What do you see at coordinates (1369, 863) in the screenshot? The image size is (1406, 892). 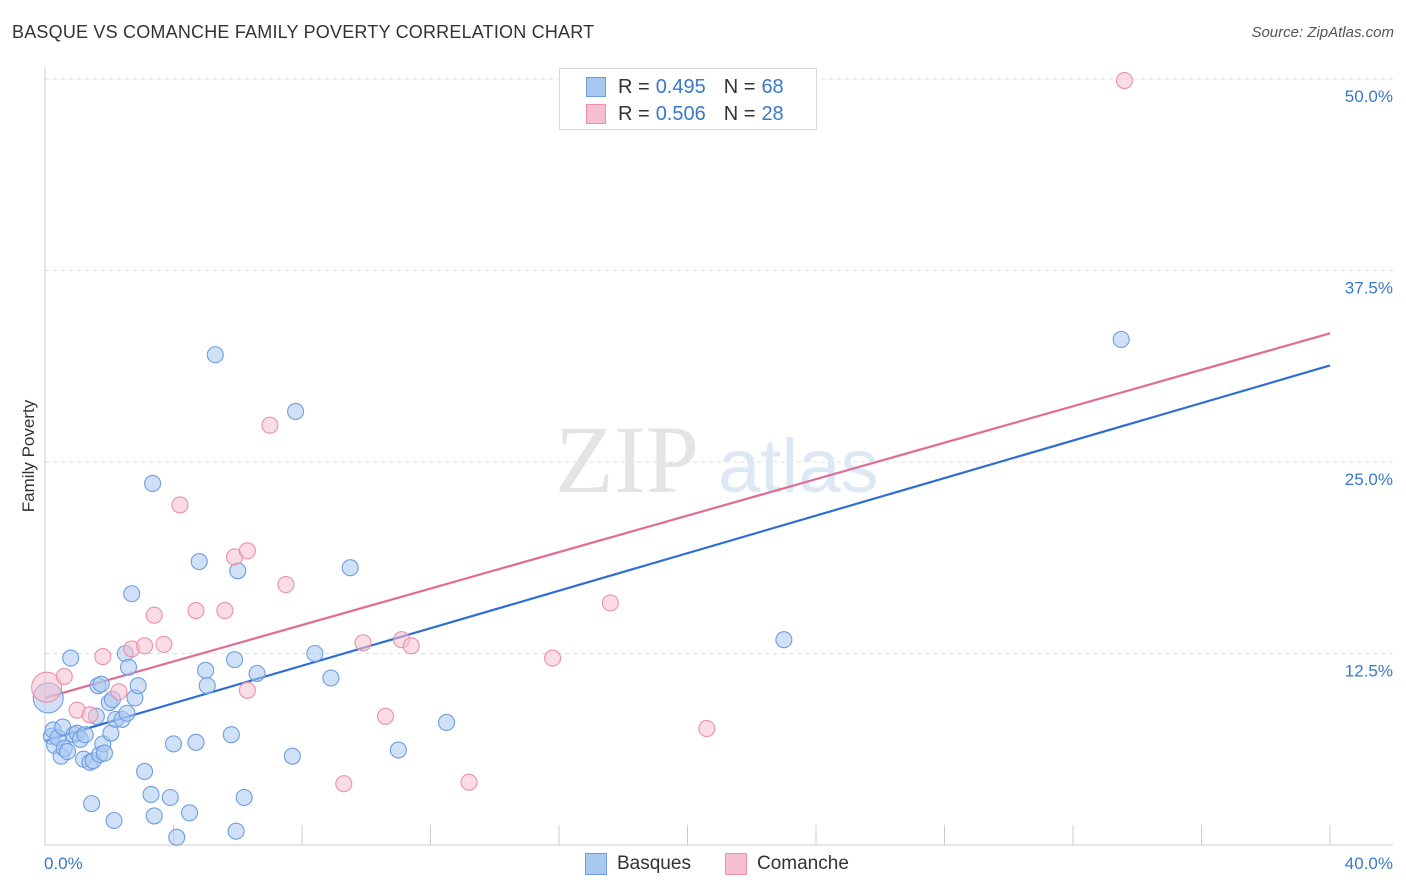 I see `x-tick-label-max: 40.0%` at bounding box center [1369, 863].